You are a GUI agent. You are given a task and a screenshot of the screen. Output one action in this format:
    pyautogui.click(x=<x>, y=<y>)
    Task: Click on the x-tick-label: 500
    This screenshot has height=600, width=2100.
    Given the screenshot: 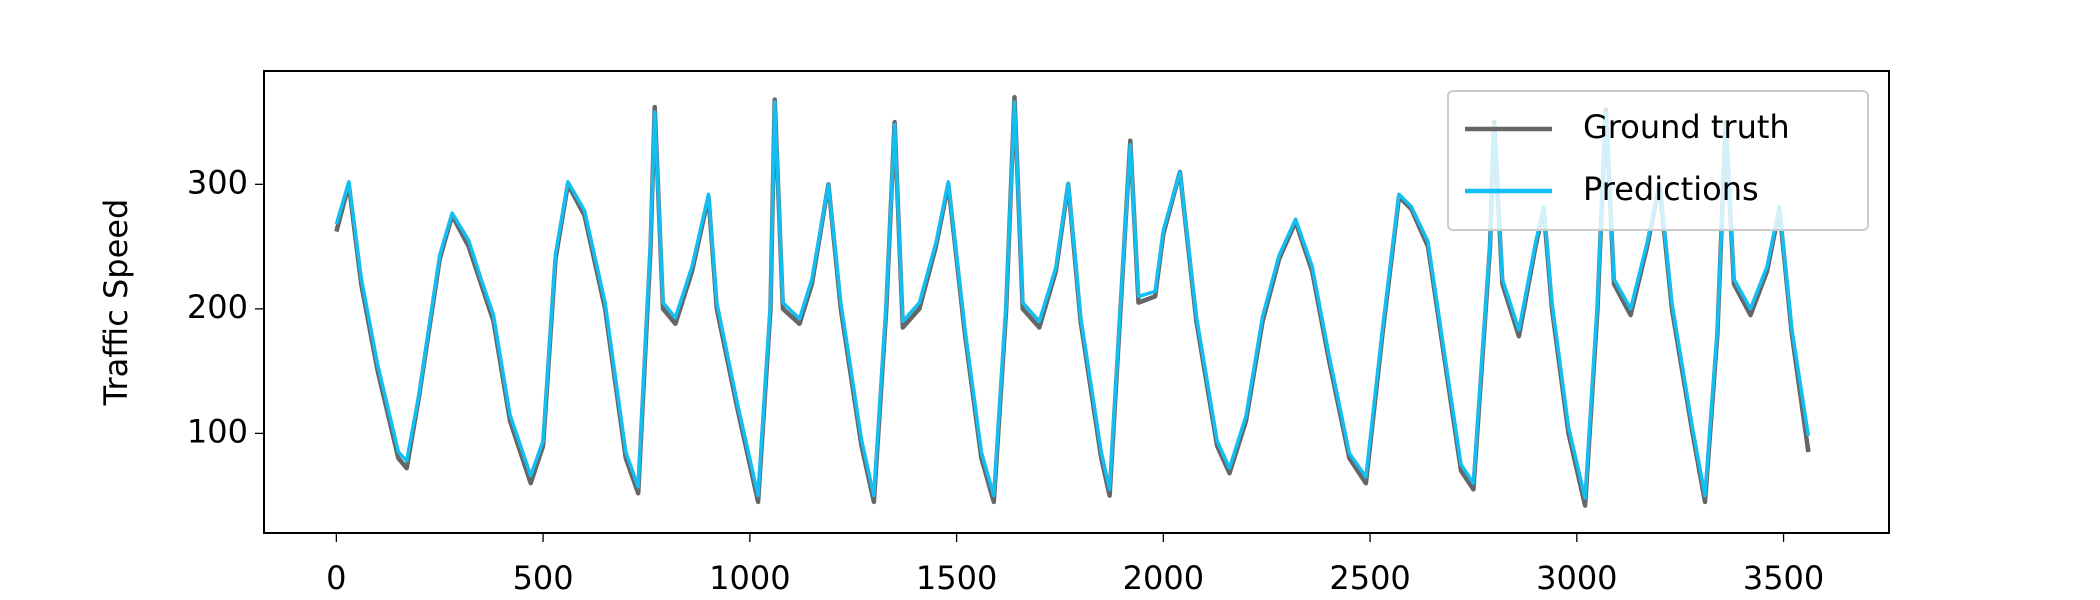 What is the action you would take?
    pyautogui.click(x=543, y=578)
    